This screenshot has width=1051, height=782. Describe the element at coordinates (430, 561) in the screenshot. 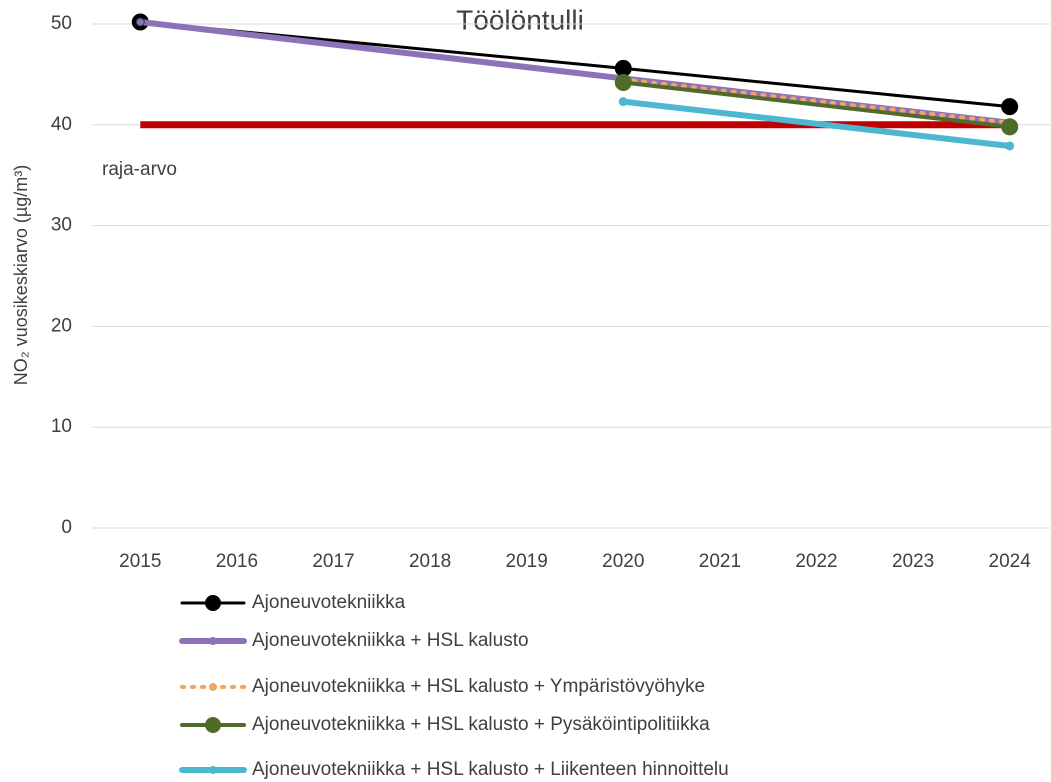

I see `x-tick-label: 2018` at that location.